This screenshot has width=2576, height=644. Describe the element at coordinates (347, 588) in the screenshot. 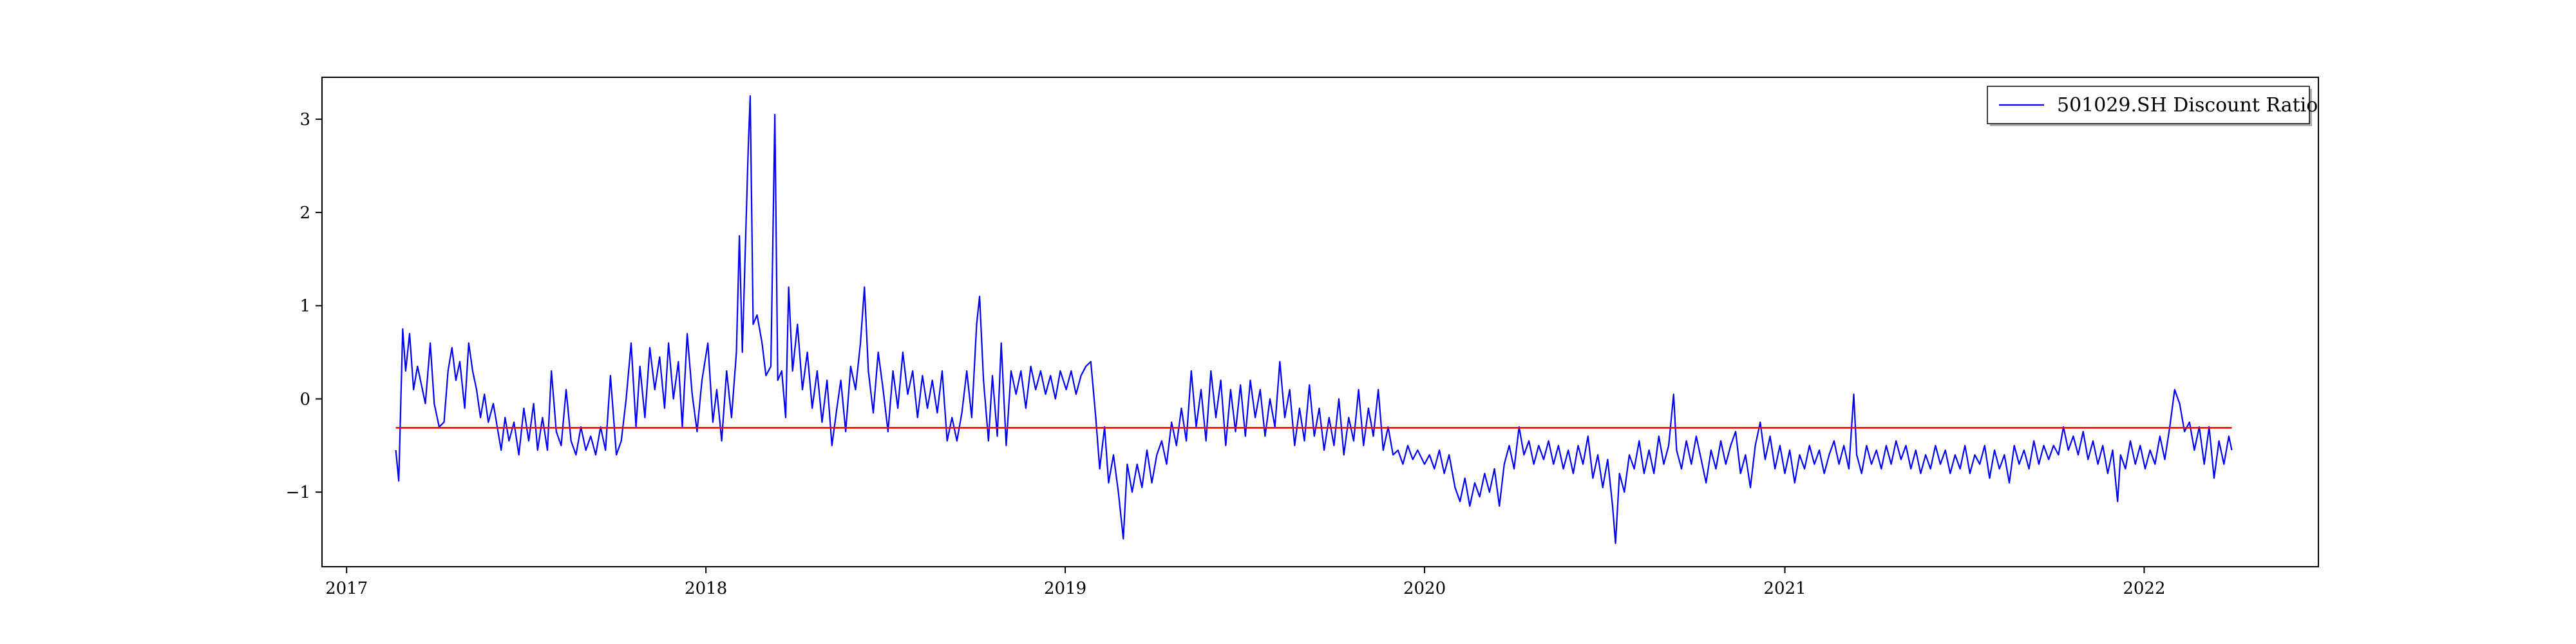

I see `x-tick-label: 2017` at that location.